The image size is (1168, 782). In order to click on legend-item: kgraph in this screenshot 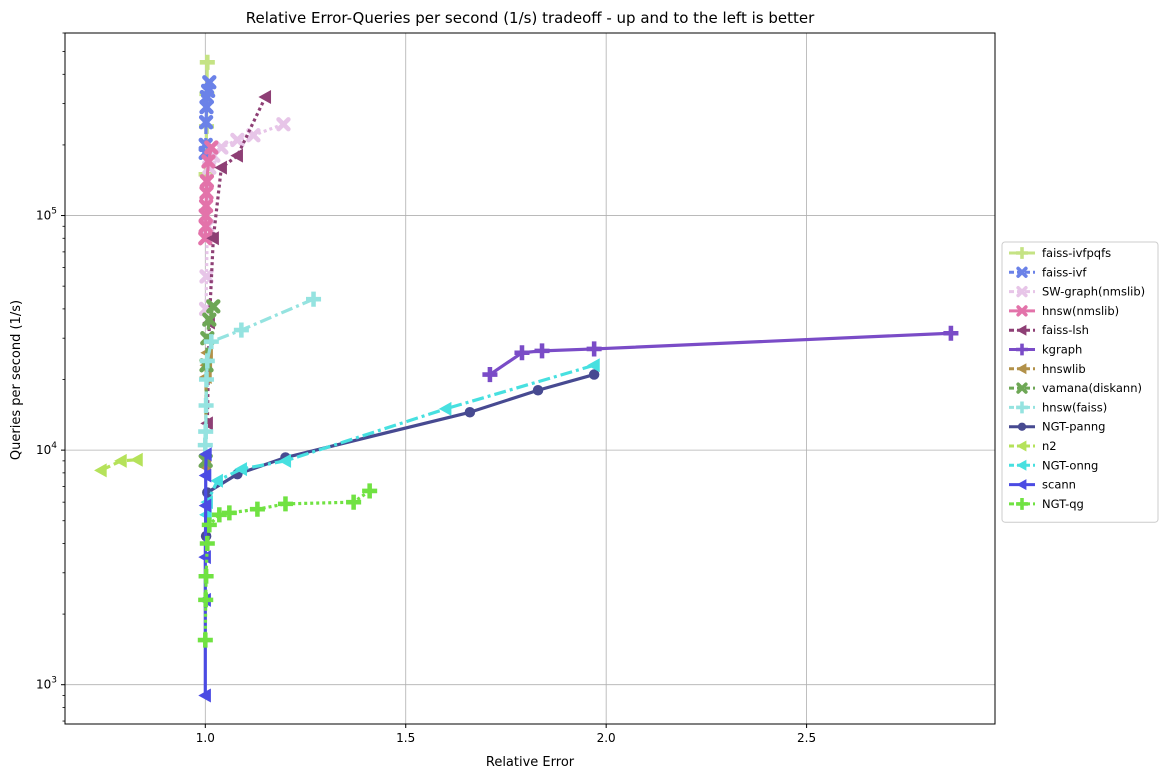, I will do `click(1045, 350)`.